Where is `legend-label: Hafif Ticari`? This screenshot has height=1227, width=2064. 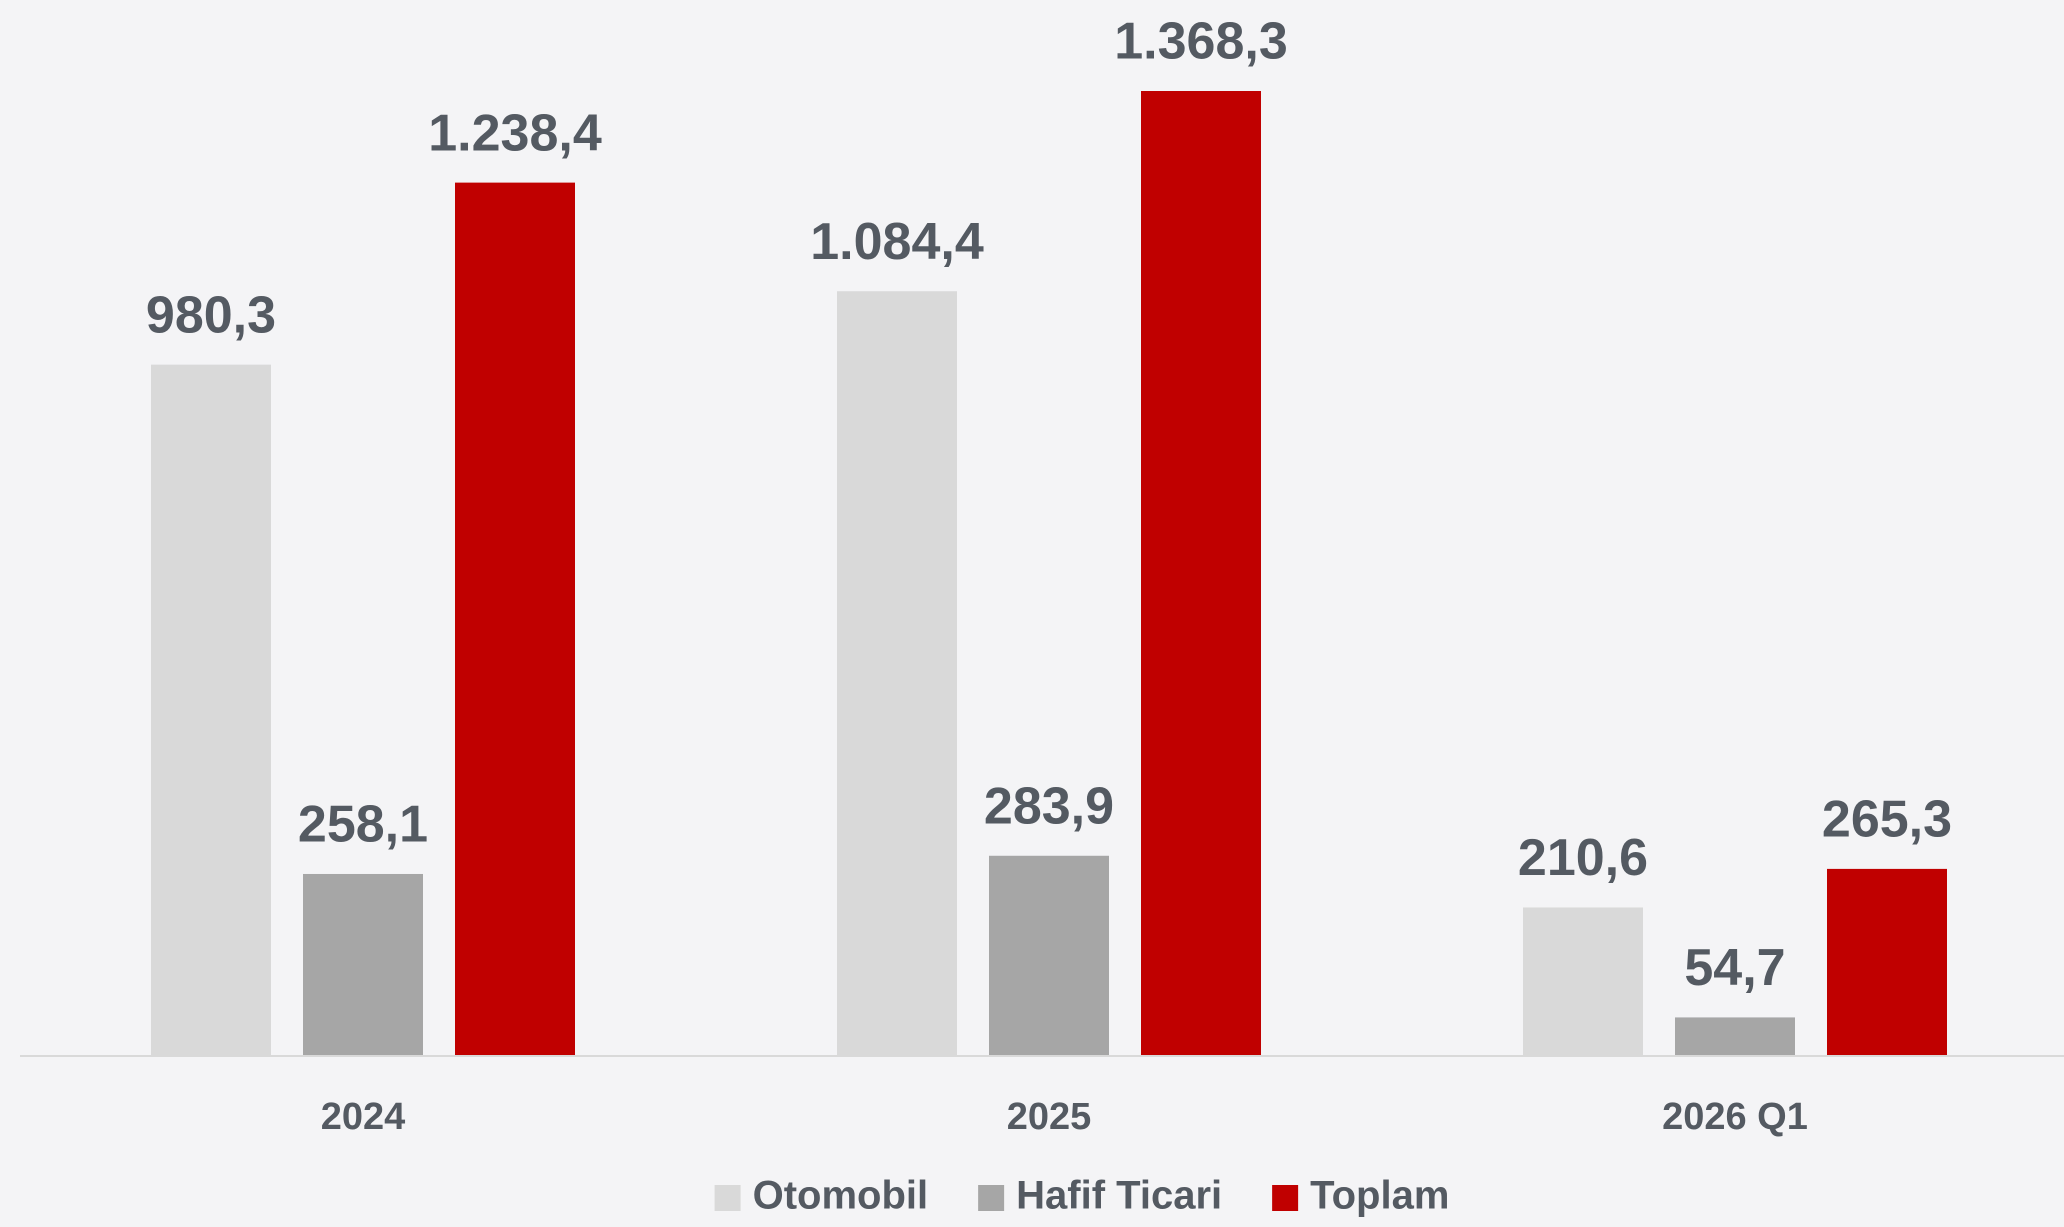
legend-label: Hafif Ticari is located at coordinates (1119, 1196).